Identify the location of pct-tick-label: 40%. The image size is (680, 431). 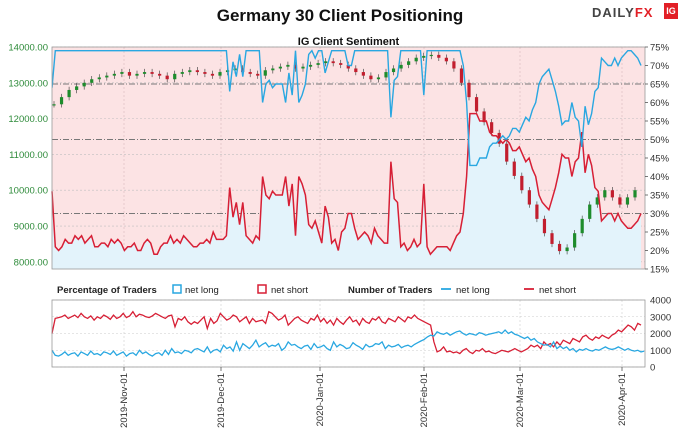
(660, 177).